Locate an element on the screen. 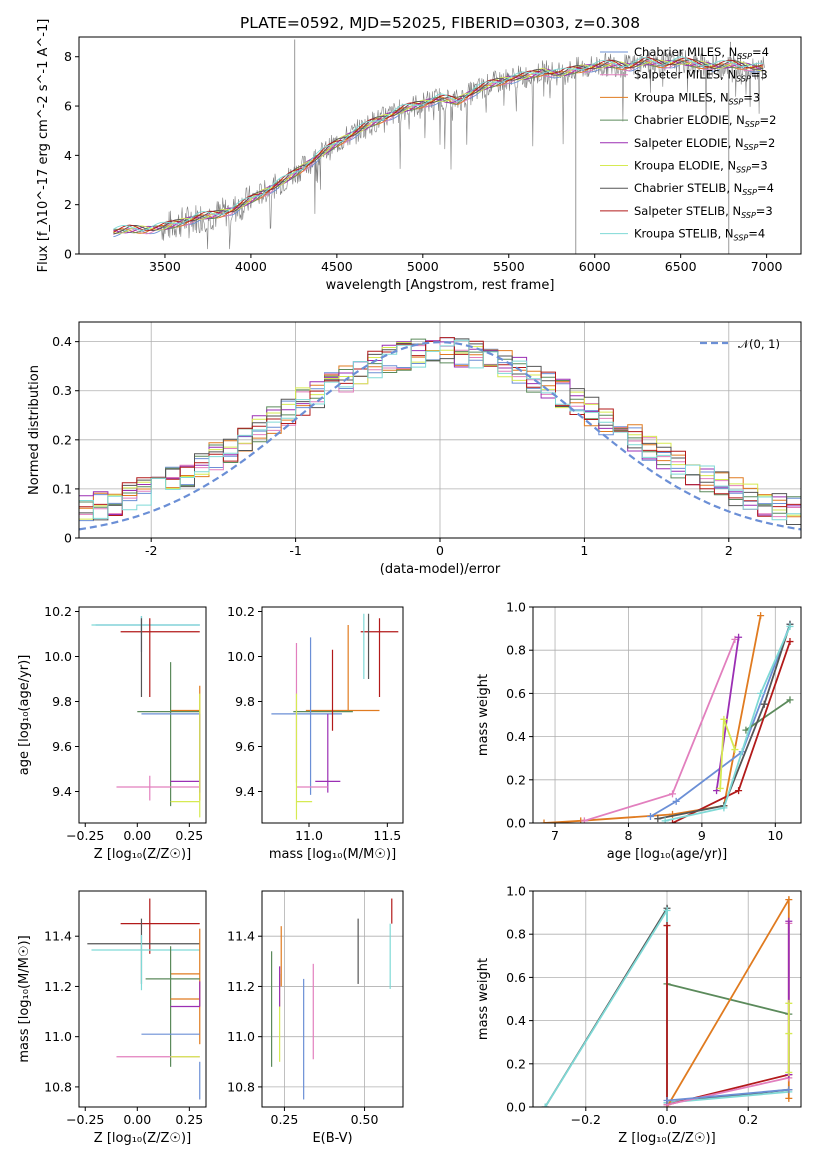 The width and height of the screenshot is (819, 1170). x-axis-label: Z [log₁₀(Z/Z☉)] is located at coordinates (142, 1138).